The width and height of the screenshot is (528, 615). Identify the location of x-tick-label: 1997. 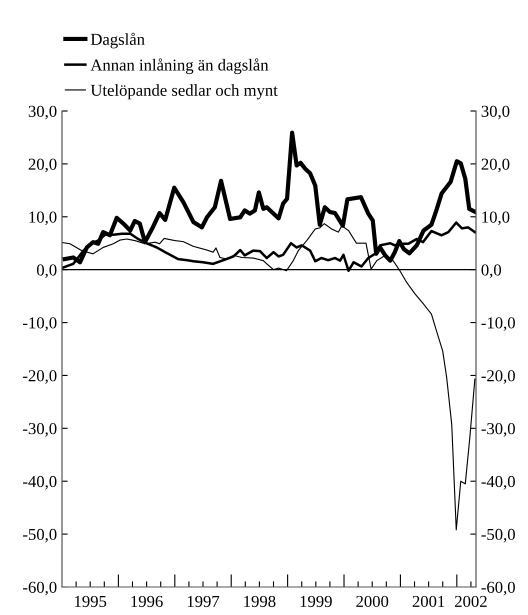
(204, 602).